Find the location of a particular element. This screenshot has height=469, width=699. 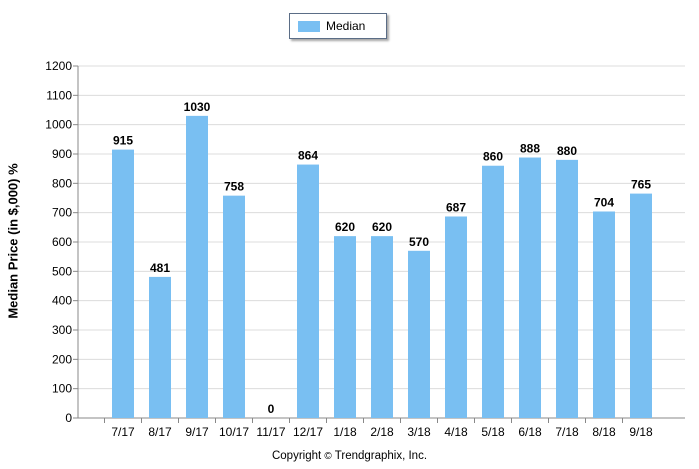

y-tick-label: 200 is located at coordinates (62, 359).